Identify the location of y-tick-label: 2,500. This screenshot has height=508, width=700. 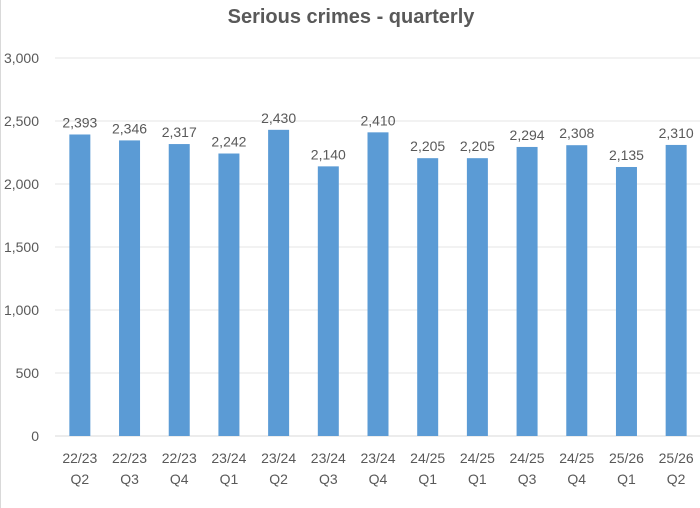
(21, 121).